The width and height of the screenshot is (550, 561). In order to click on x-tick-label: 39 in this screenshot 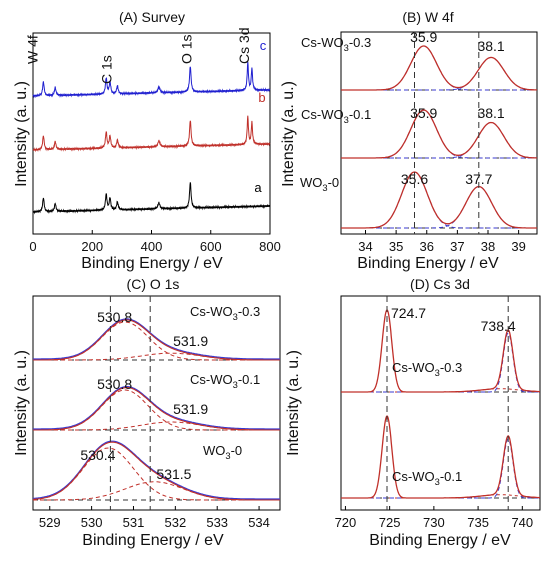, I will do `click(518, 246)`.